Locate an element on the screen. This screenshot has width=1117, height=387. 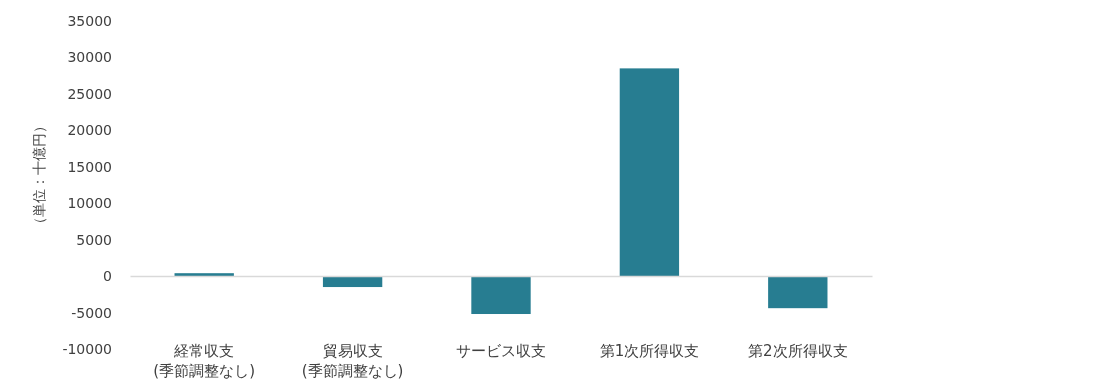
x-tick-label: 経常収支 (季節調整なし) is located at coordinates (204, 361).